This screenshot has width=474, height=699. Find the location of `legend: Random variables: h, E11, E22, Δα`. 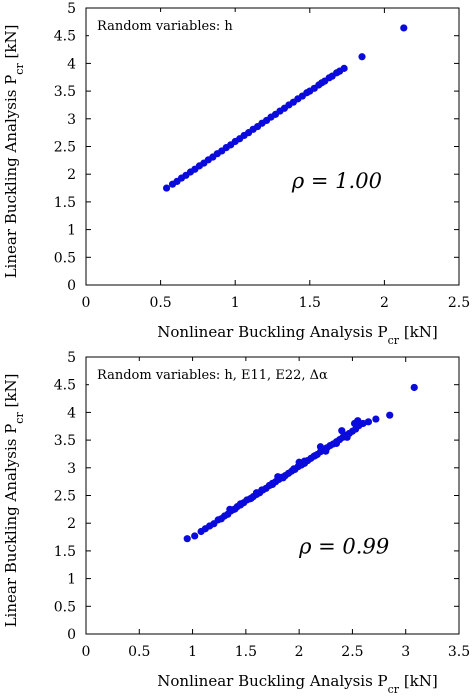

legend: Random variables: h, E11, E22, Δα is located at coordinates (230, 374).